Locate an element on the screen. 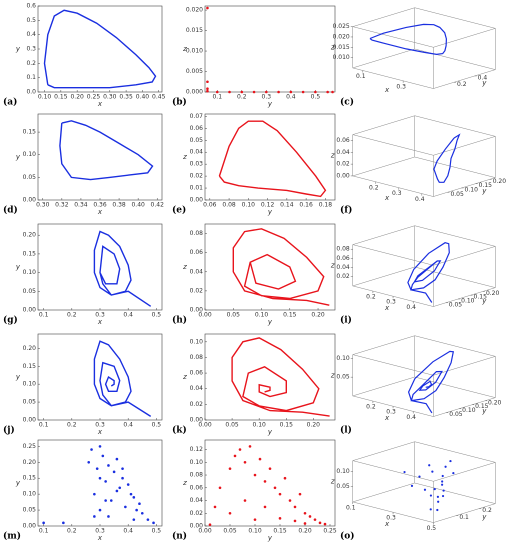  y-tick-label: 0.25 is located at coordinates (30, 446).